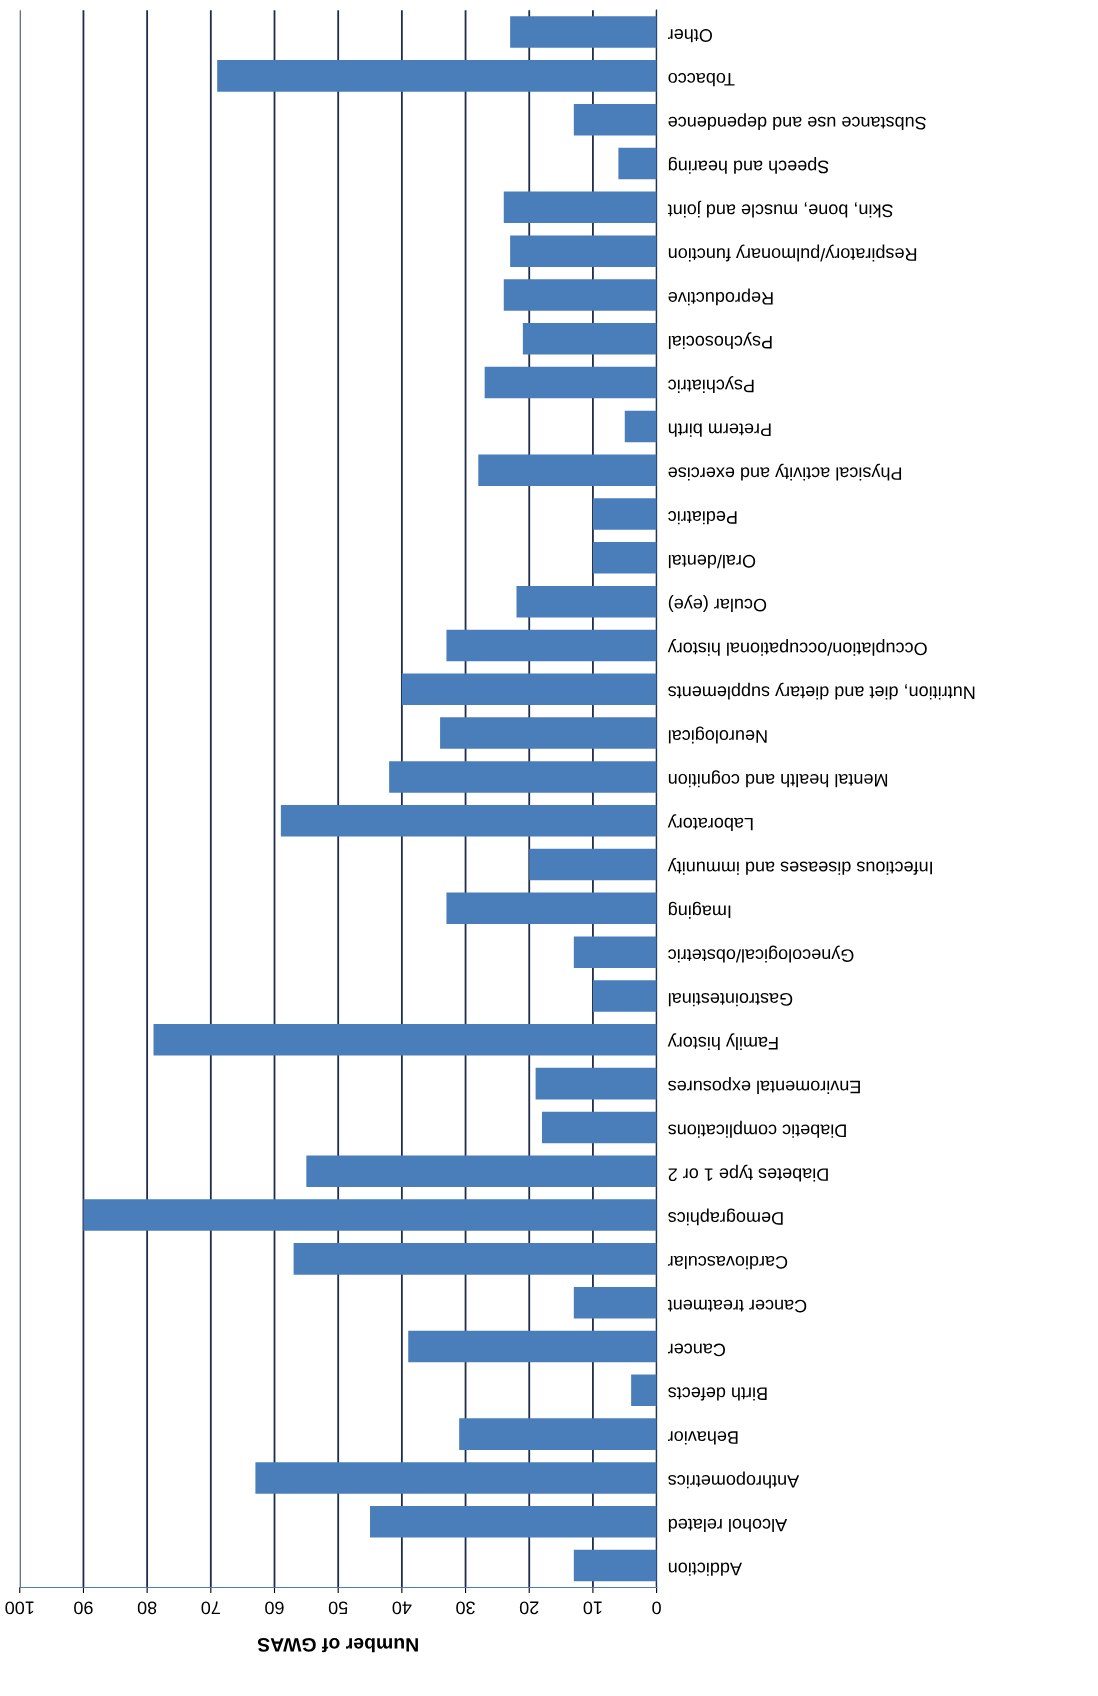 The width and height of the screenshot is (1098, 1696). I want to click on y-tick-label: Family history, so click(722, 1042).